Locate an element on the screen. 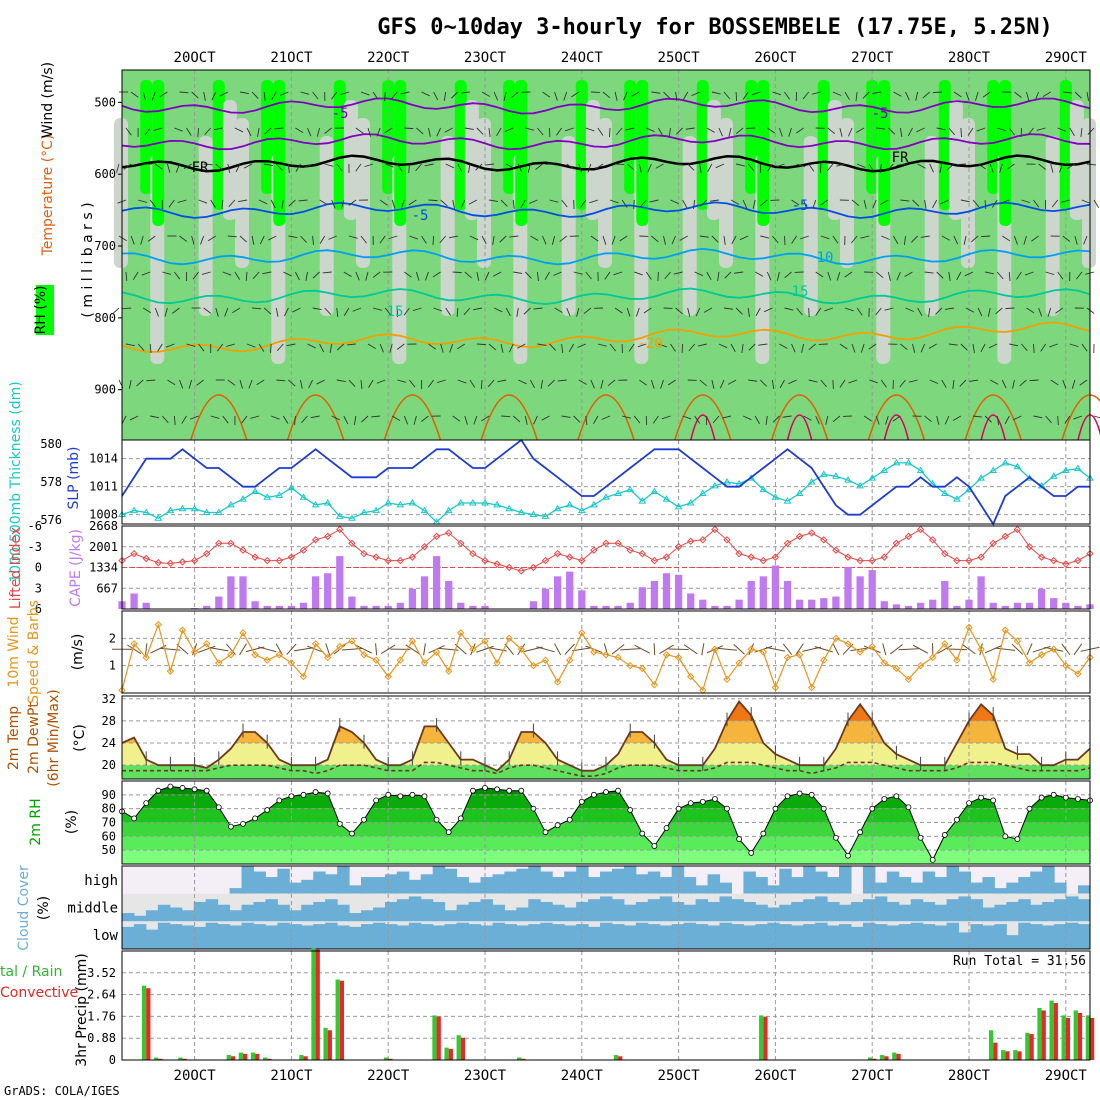  y-tick-label: -6 is located at coordinates (35, 526).